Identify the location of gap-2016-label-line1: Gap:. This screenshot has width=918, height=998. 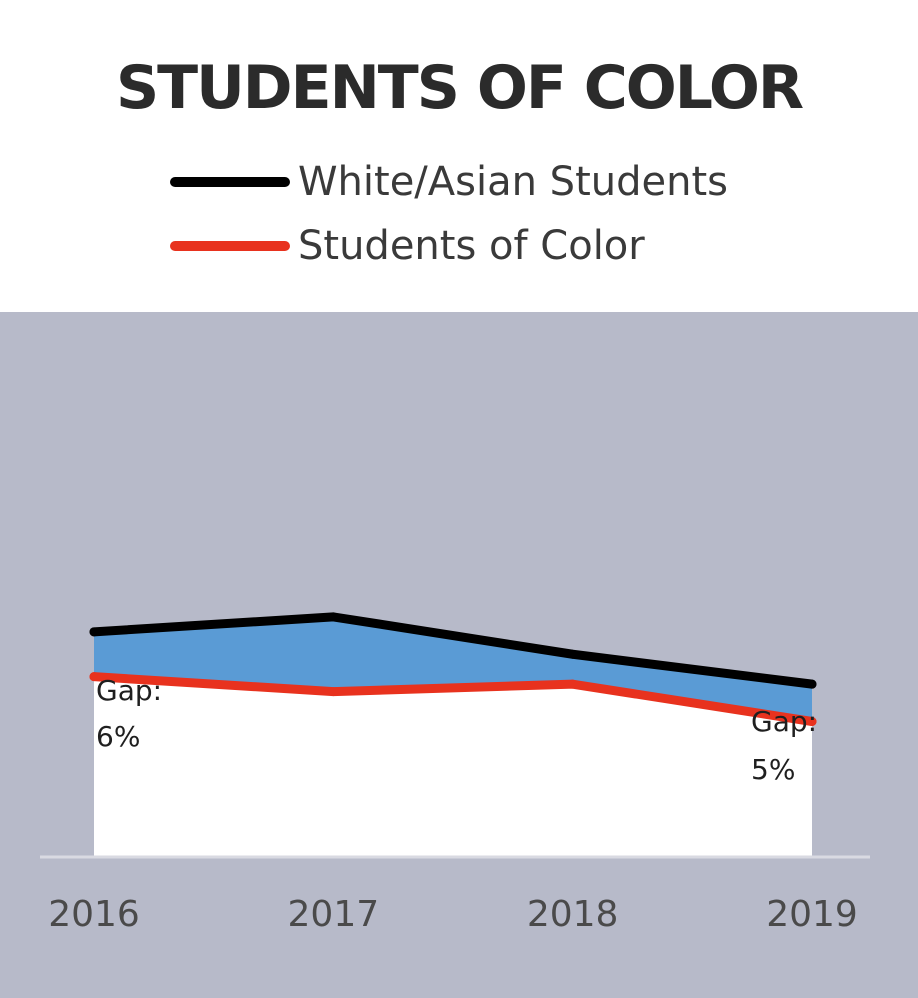
(129, 690).